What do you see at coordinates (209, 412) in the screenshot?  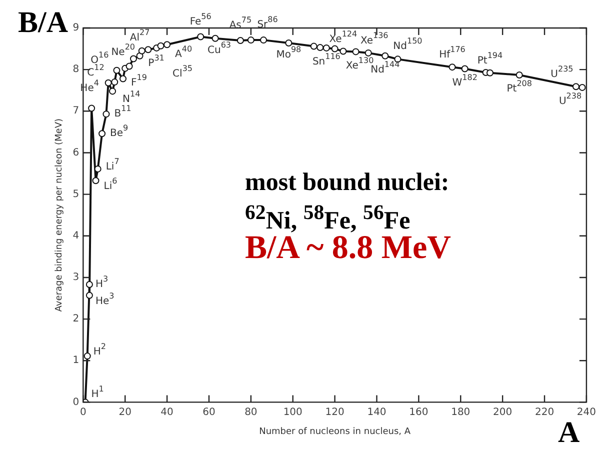 I see `x-tick-label: 60` at bounding box center [209, 412].